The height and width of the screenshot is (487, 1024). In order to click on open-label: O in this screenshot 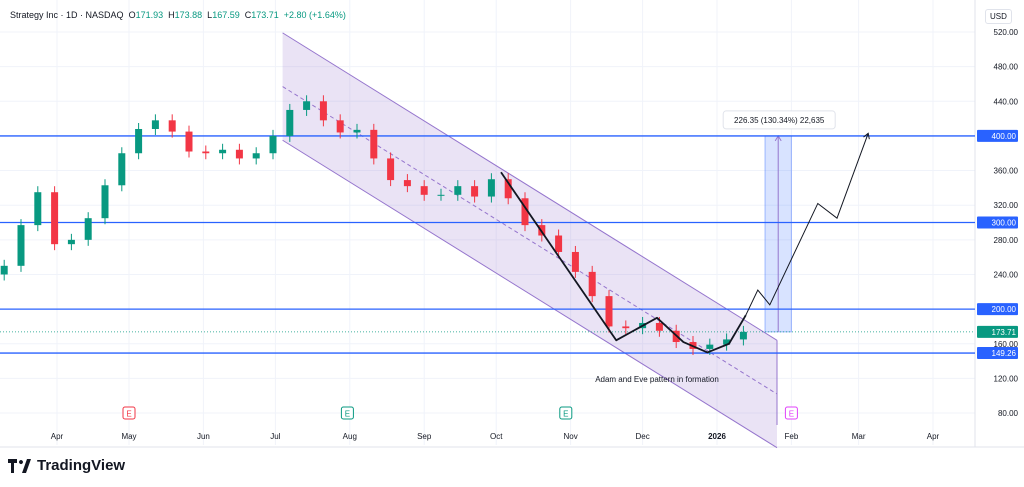, I will do `click(132, 15)`.